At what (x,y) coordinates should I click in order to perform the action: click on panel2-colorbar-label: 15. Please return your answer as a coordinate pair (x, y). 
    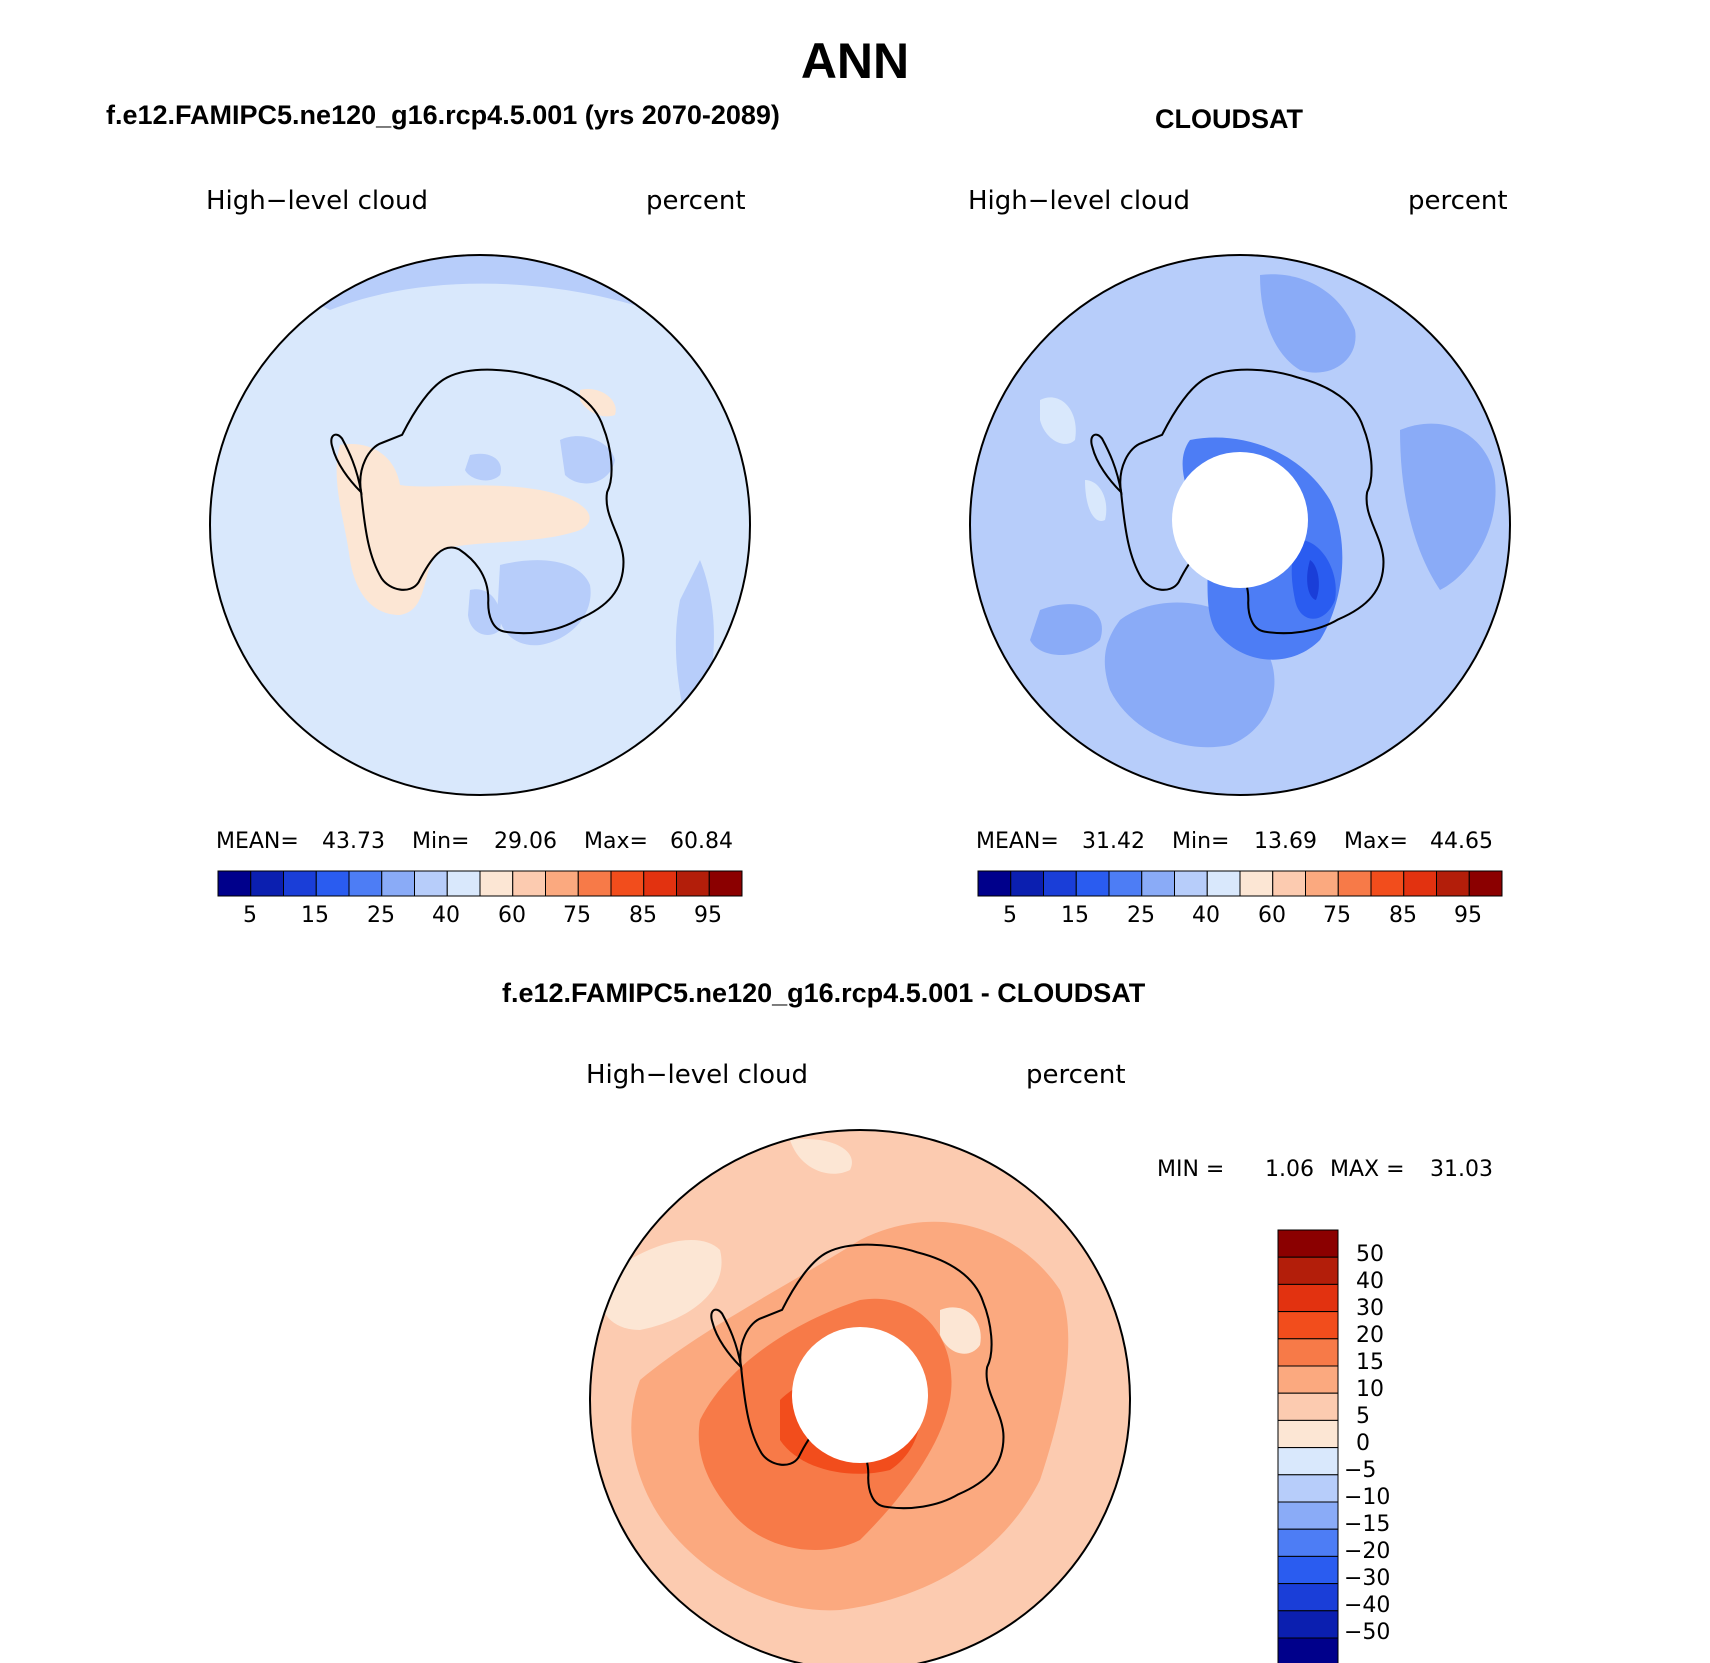
    Looking at the image, I should click on (1075, 915).